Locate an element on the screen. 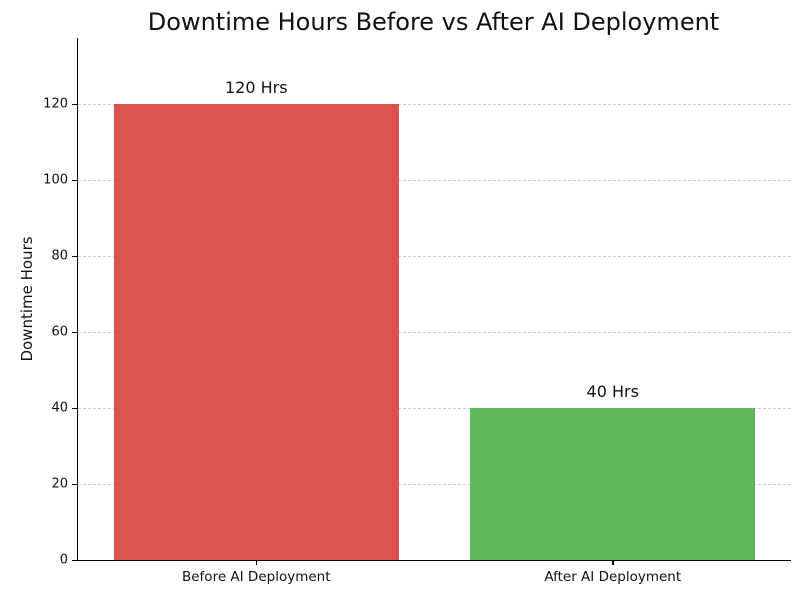 The height and width of the screenshot is (600, 800). y-tick-label: 40 is located at coordinates (59, 408).